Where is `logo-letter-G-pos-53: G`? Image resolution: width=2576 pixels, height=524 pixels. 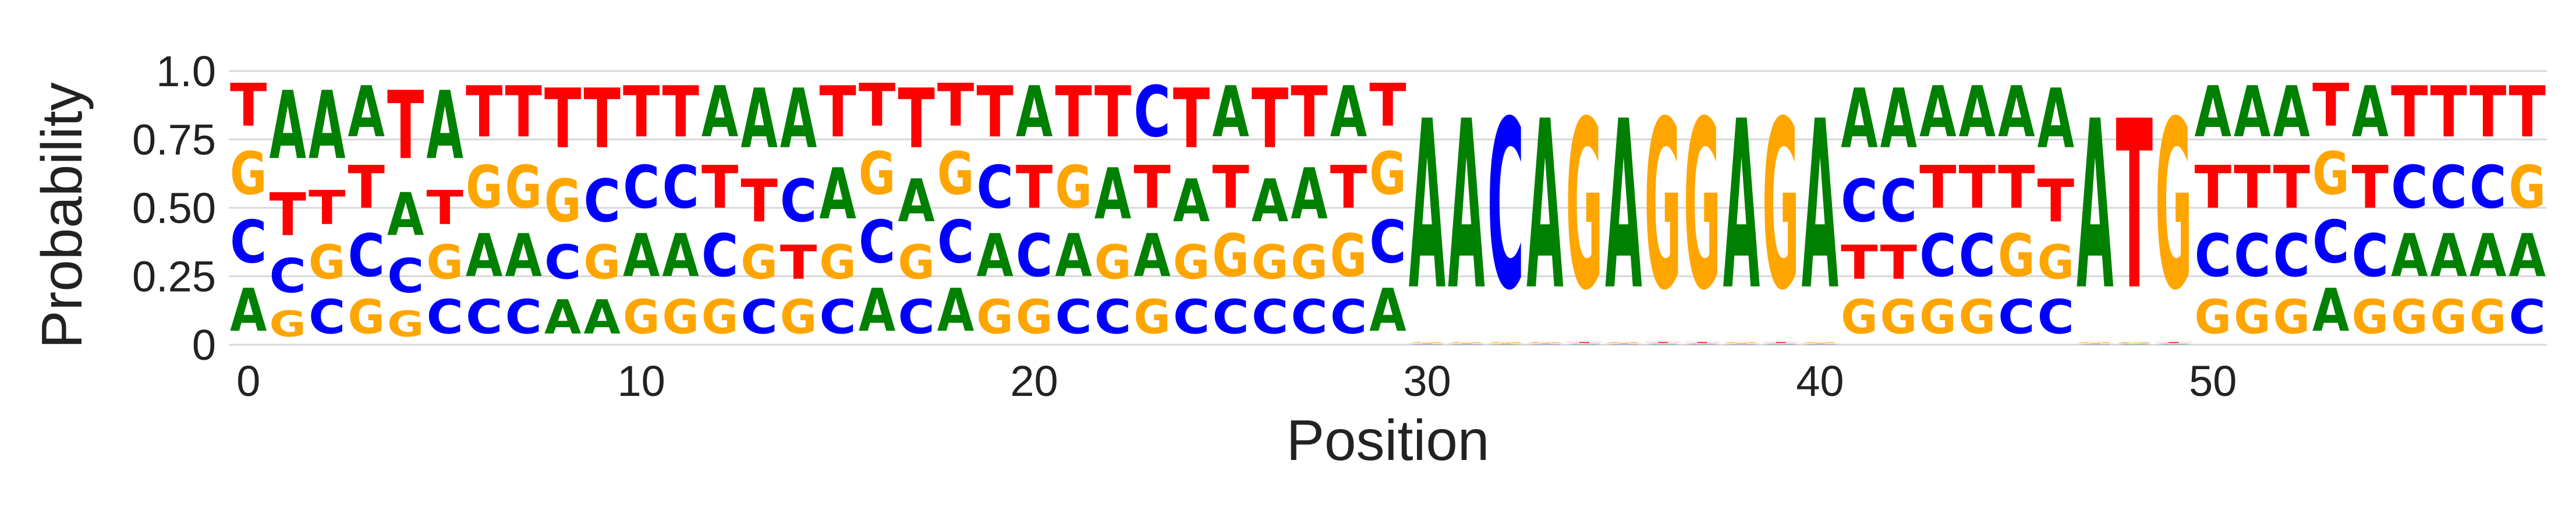 logo-letter-G-pos-53: G is located at coordinates (2330, 174).